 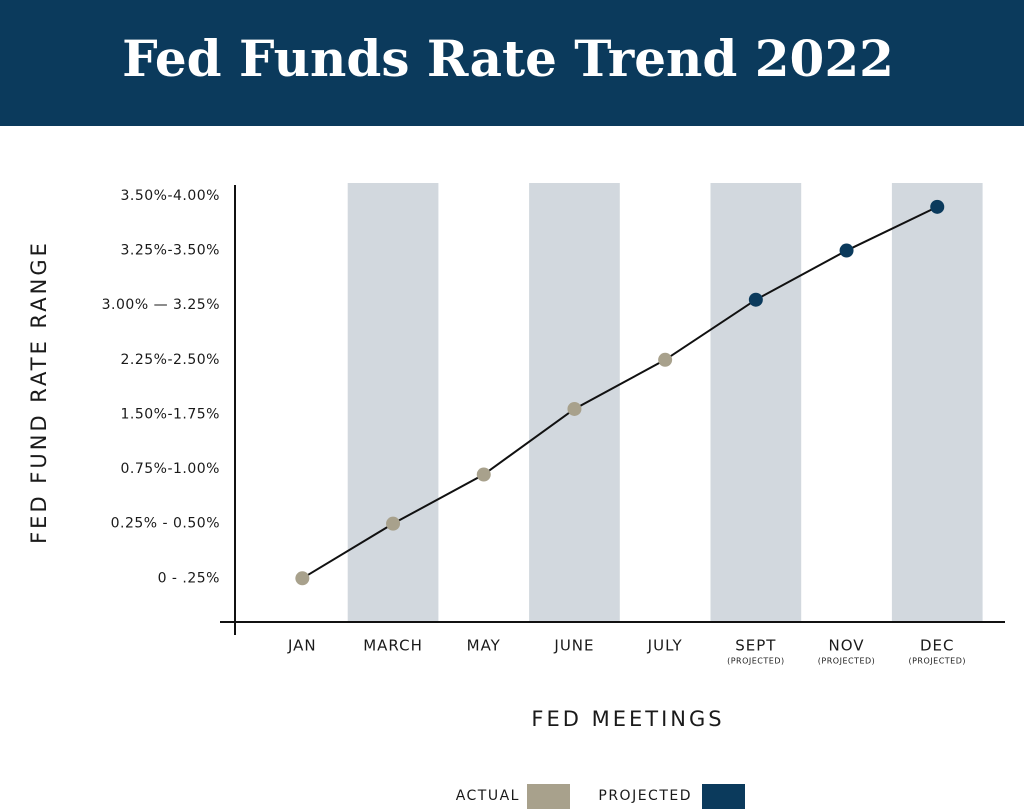 I want to click on y-tick-label: 1.50%-1.75%, so click(x=170, y=414).